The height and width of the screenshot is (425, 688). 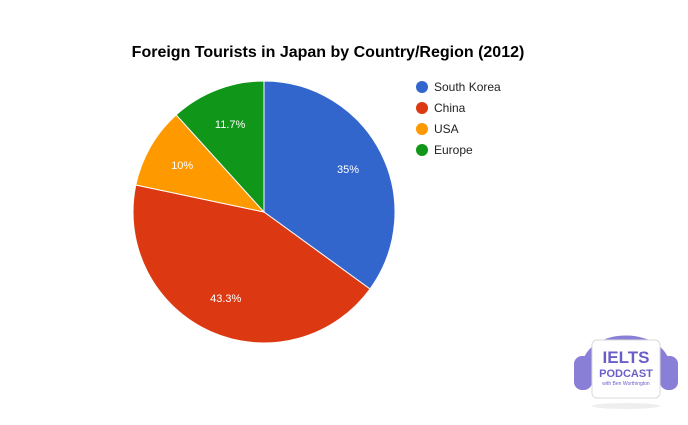 I want to click on logo-sub: PODCAST, so click(x=626, y=374).